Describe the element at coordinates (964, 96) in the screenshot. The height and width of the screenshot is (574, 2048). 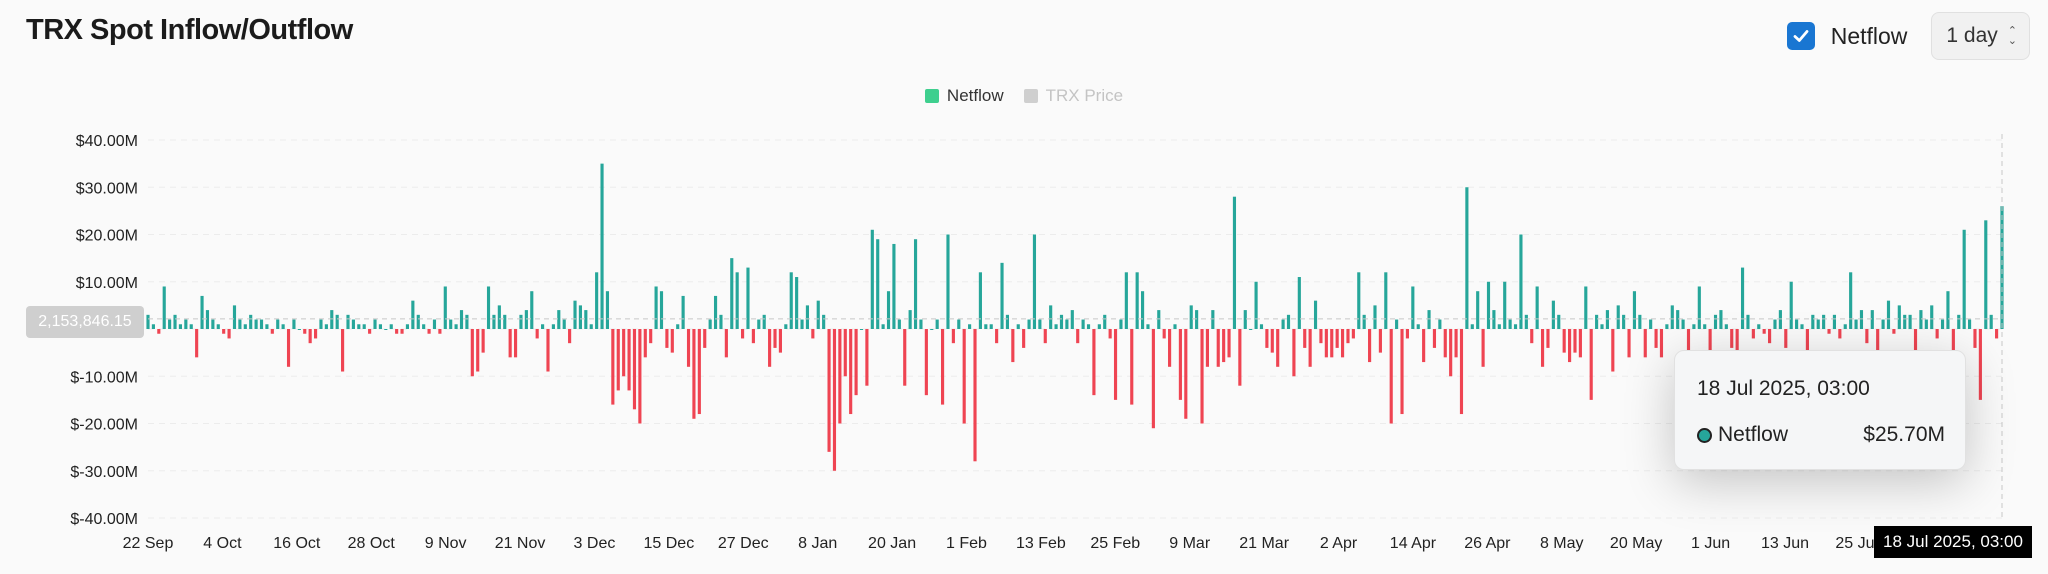
I see `legend-item-netflow: Netflow` at that location.